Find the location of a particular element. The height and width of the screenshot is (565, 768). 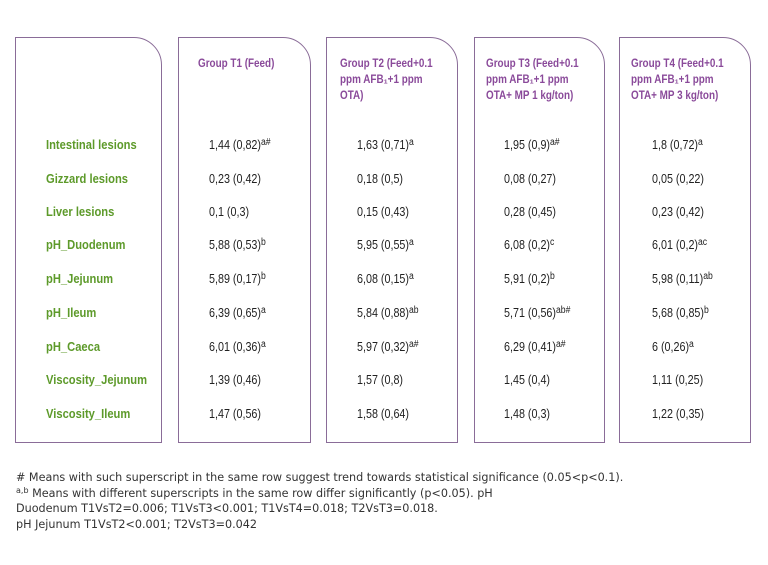

cell-value: 1,11 (0,25) is located at coordinates (678, 380).